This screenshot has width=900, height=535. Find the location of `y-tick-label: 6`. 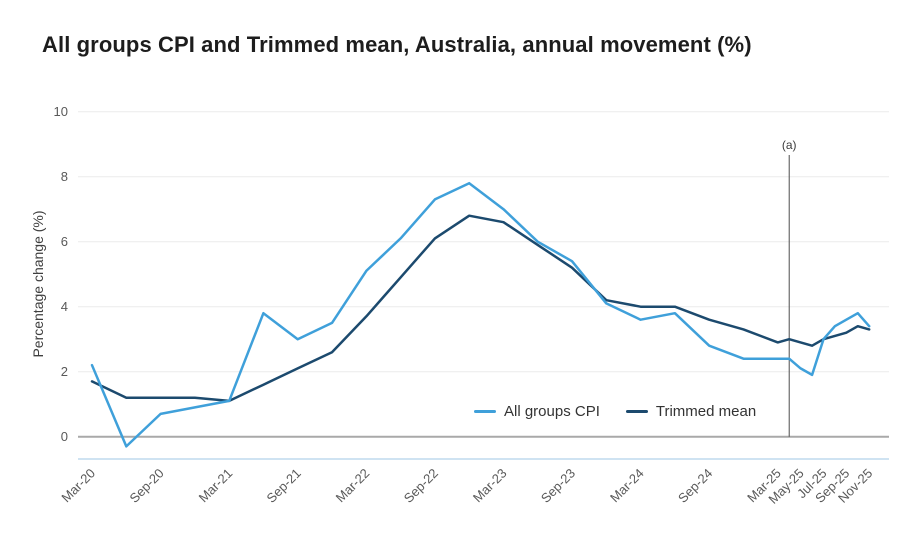

y-tick-label: 6 is located at coordinates (64, 241).